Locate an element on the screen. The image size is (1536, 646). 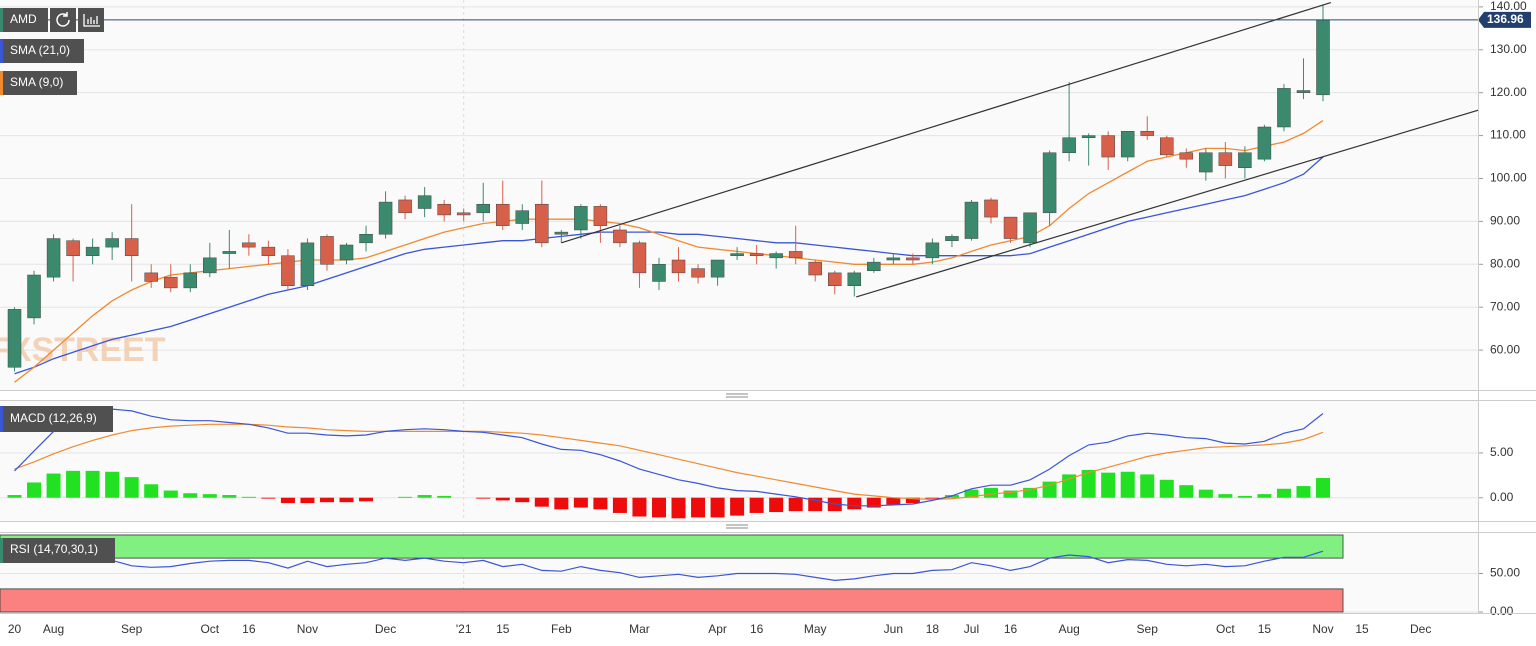
chart-type-icon is located at coordinates (91, 20).